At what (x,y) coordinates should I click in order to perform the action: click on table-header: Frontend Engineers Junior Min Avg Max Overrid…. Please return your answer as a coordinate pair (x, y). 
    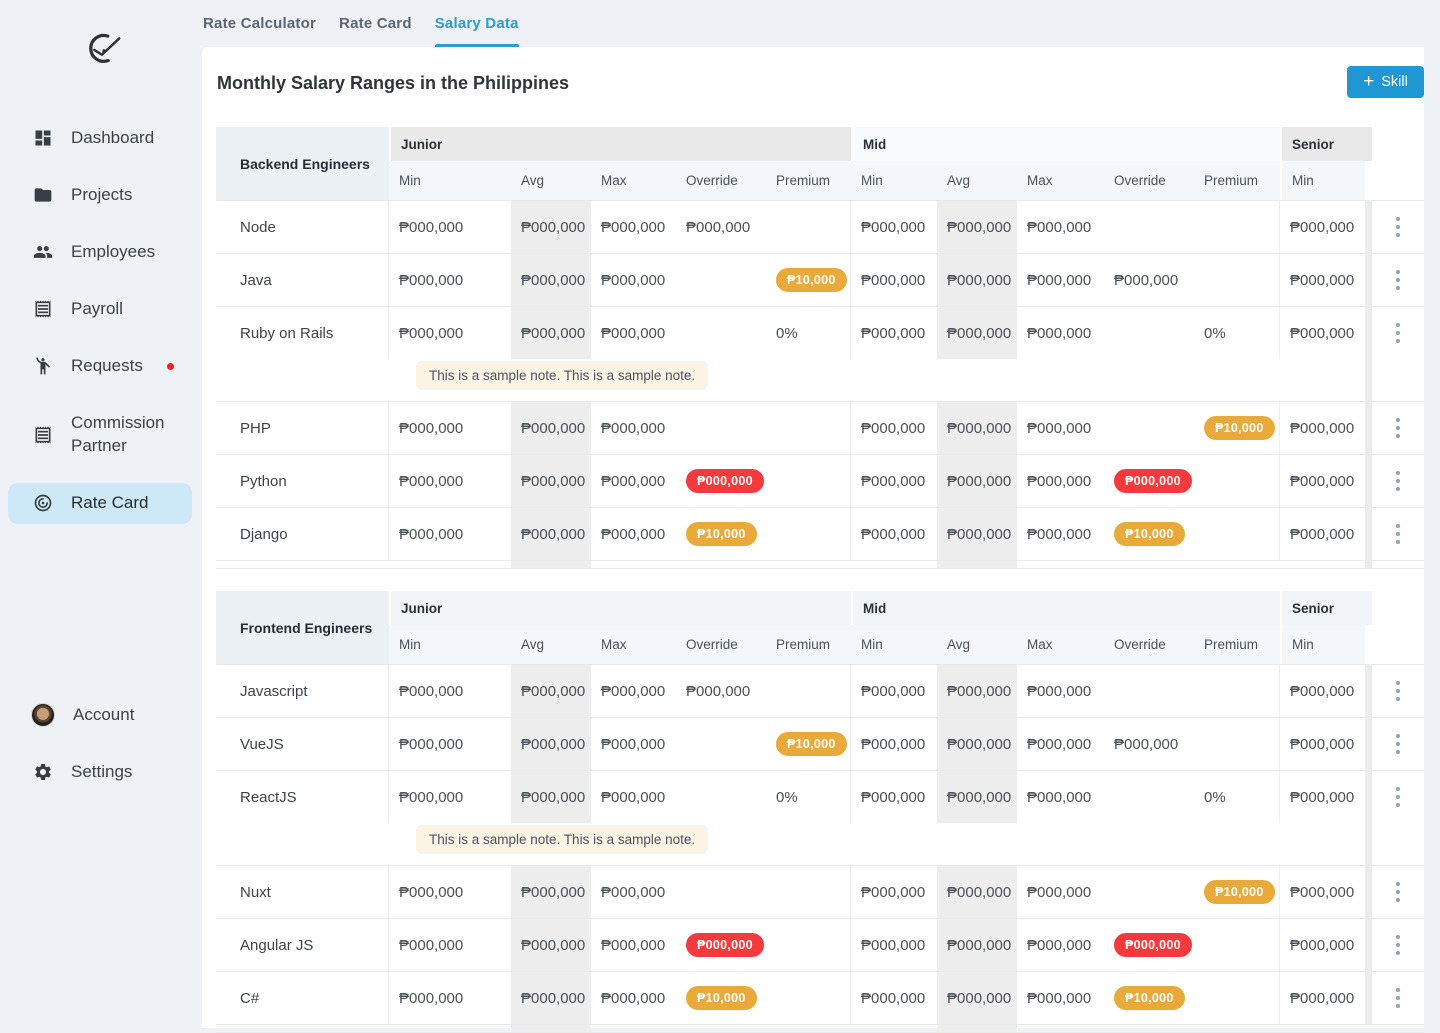
    Looking at the image, I should click on (820, 628).